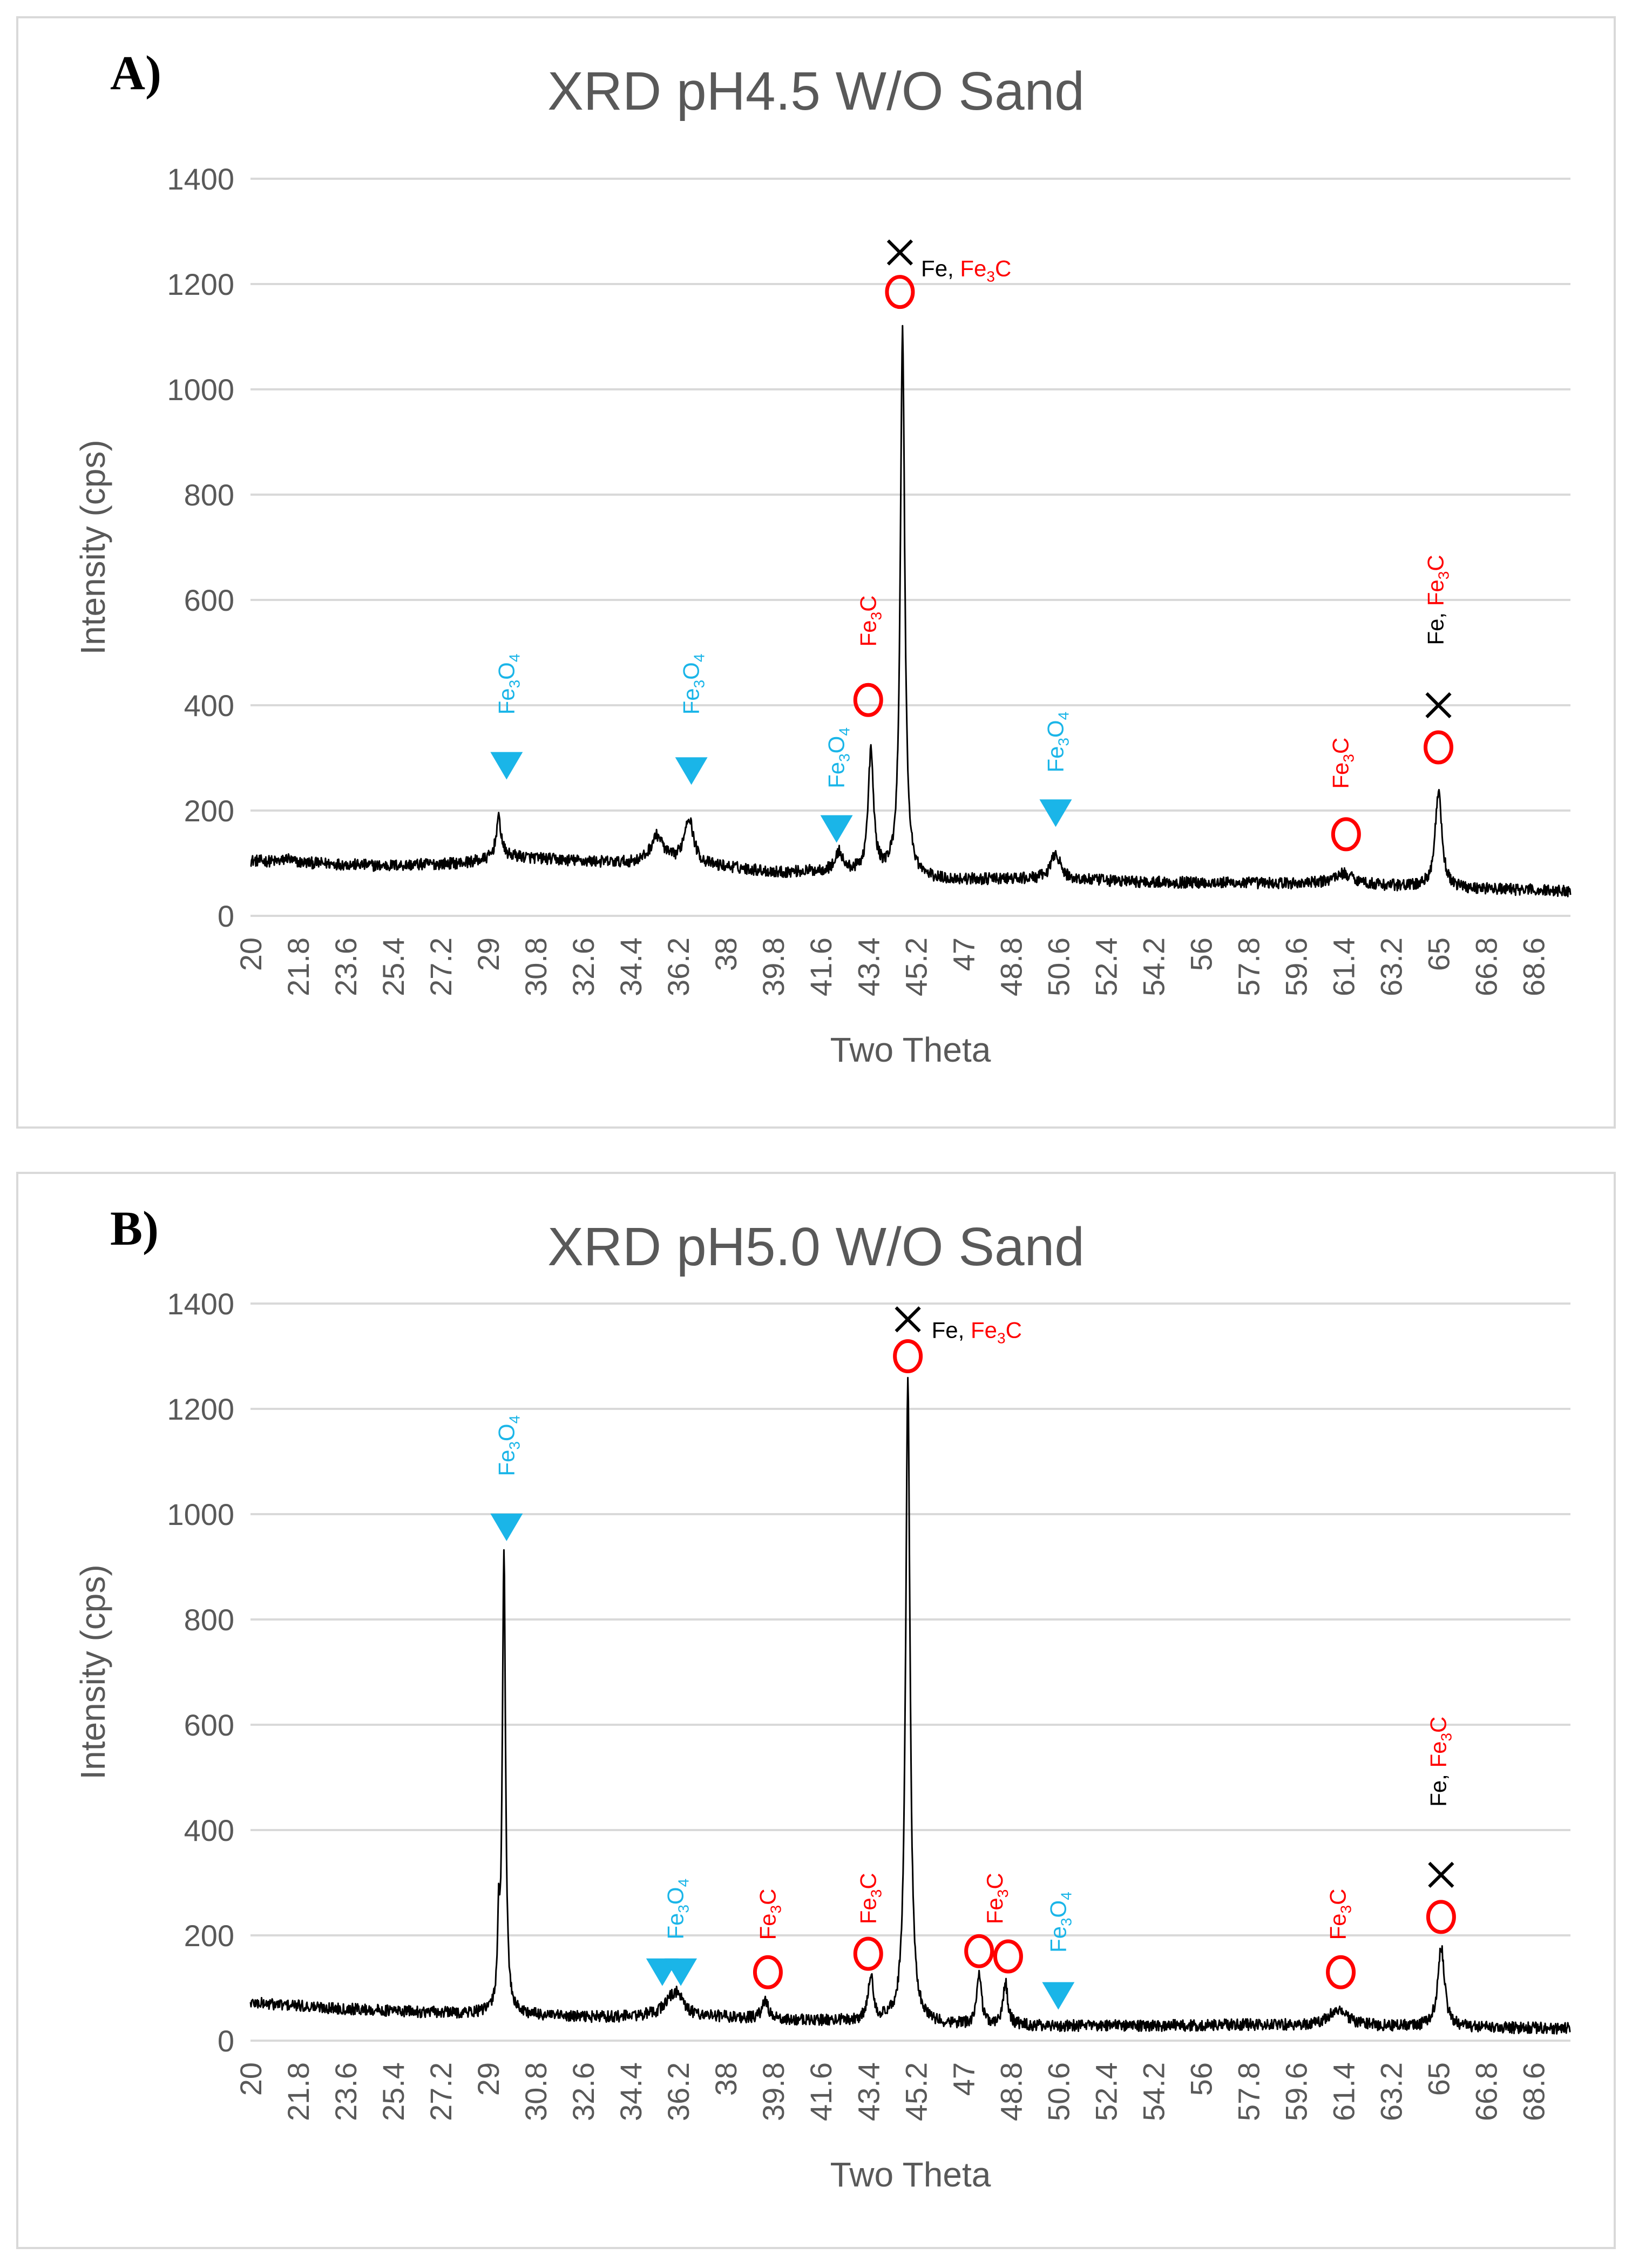 The image size is (1632, 2268). Describe the element at coordinates (298, 966) in the screenshot. I see `x-tick-label: 21.8` at that location.